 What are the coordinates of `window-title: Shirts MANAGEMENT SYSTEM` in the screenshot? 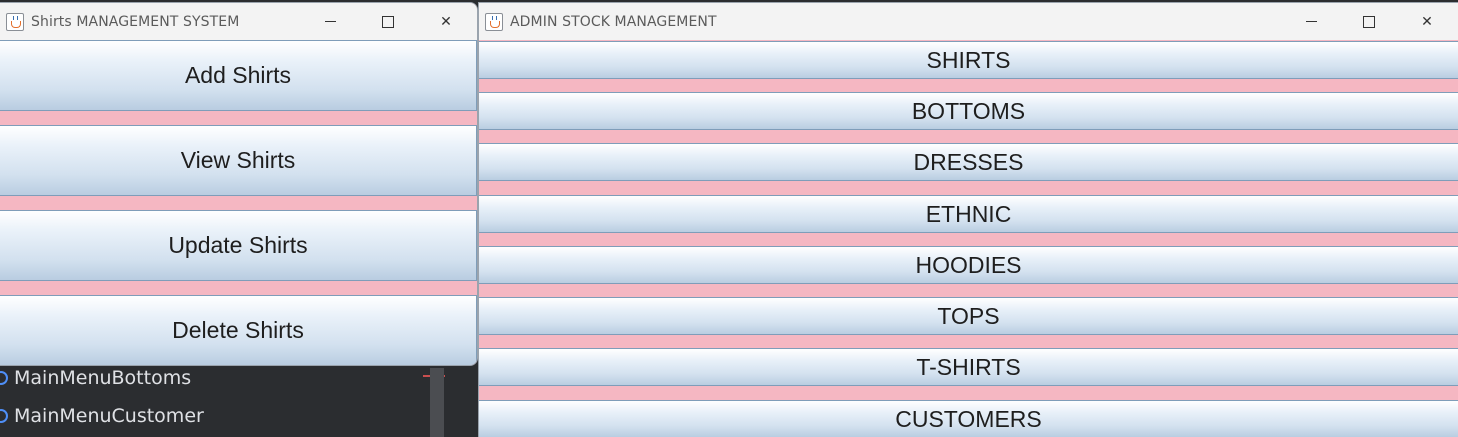 It's located at (135, 21).